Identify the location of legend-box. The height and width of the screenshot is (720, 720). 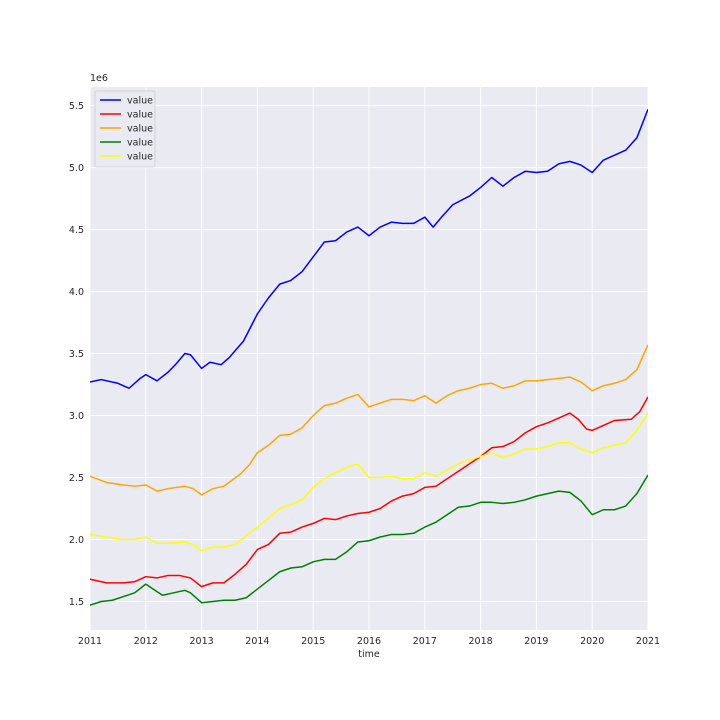
(125, 129).